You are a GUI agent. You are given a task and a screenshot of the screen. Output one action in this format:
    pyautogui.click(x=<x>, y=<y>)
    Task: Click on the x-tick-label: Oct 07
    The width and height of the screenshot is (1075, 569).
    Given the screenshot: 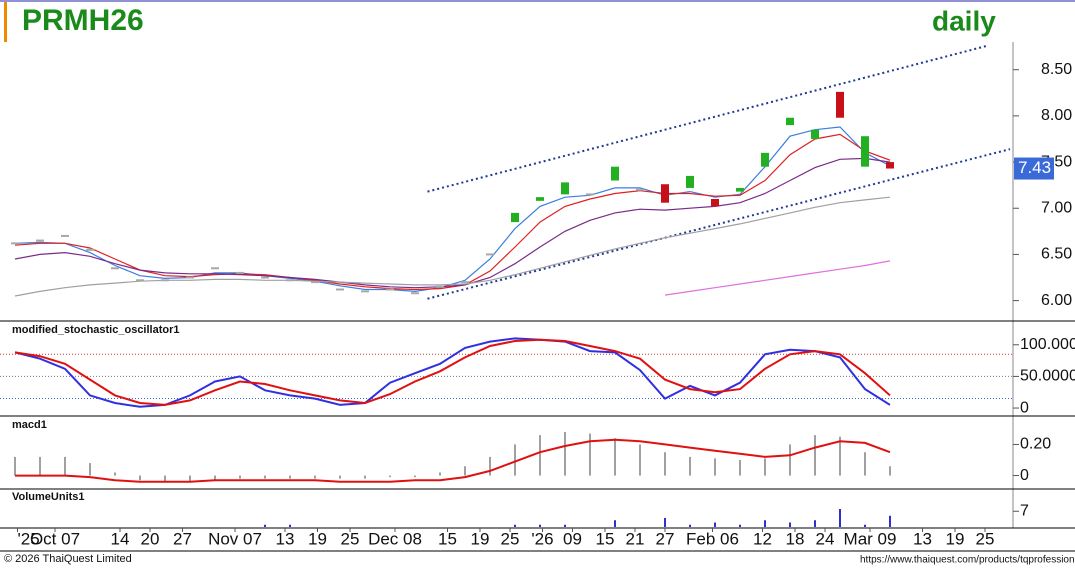 What is the action you would take?
    pyautogui.click(x=55, y=538)
    